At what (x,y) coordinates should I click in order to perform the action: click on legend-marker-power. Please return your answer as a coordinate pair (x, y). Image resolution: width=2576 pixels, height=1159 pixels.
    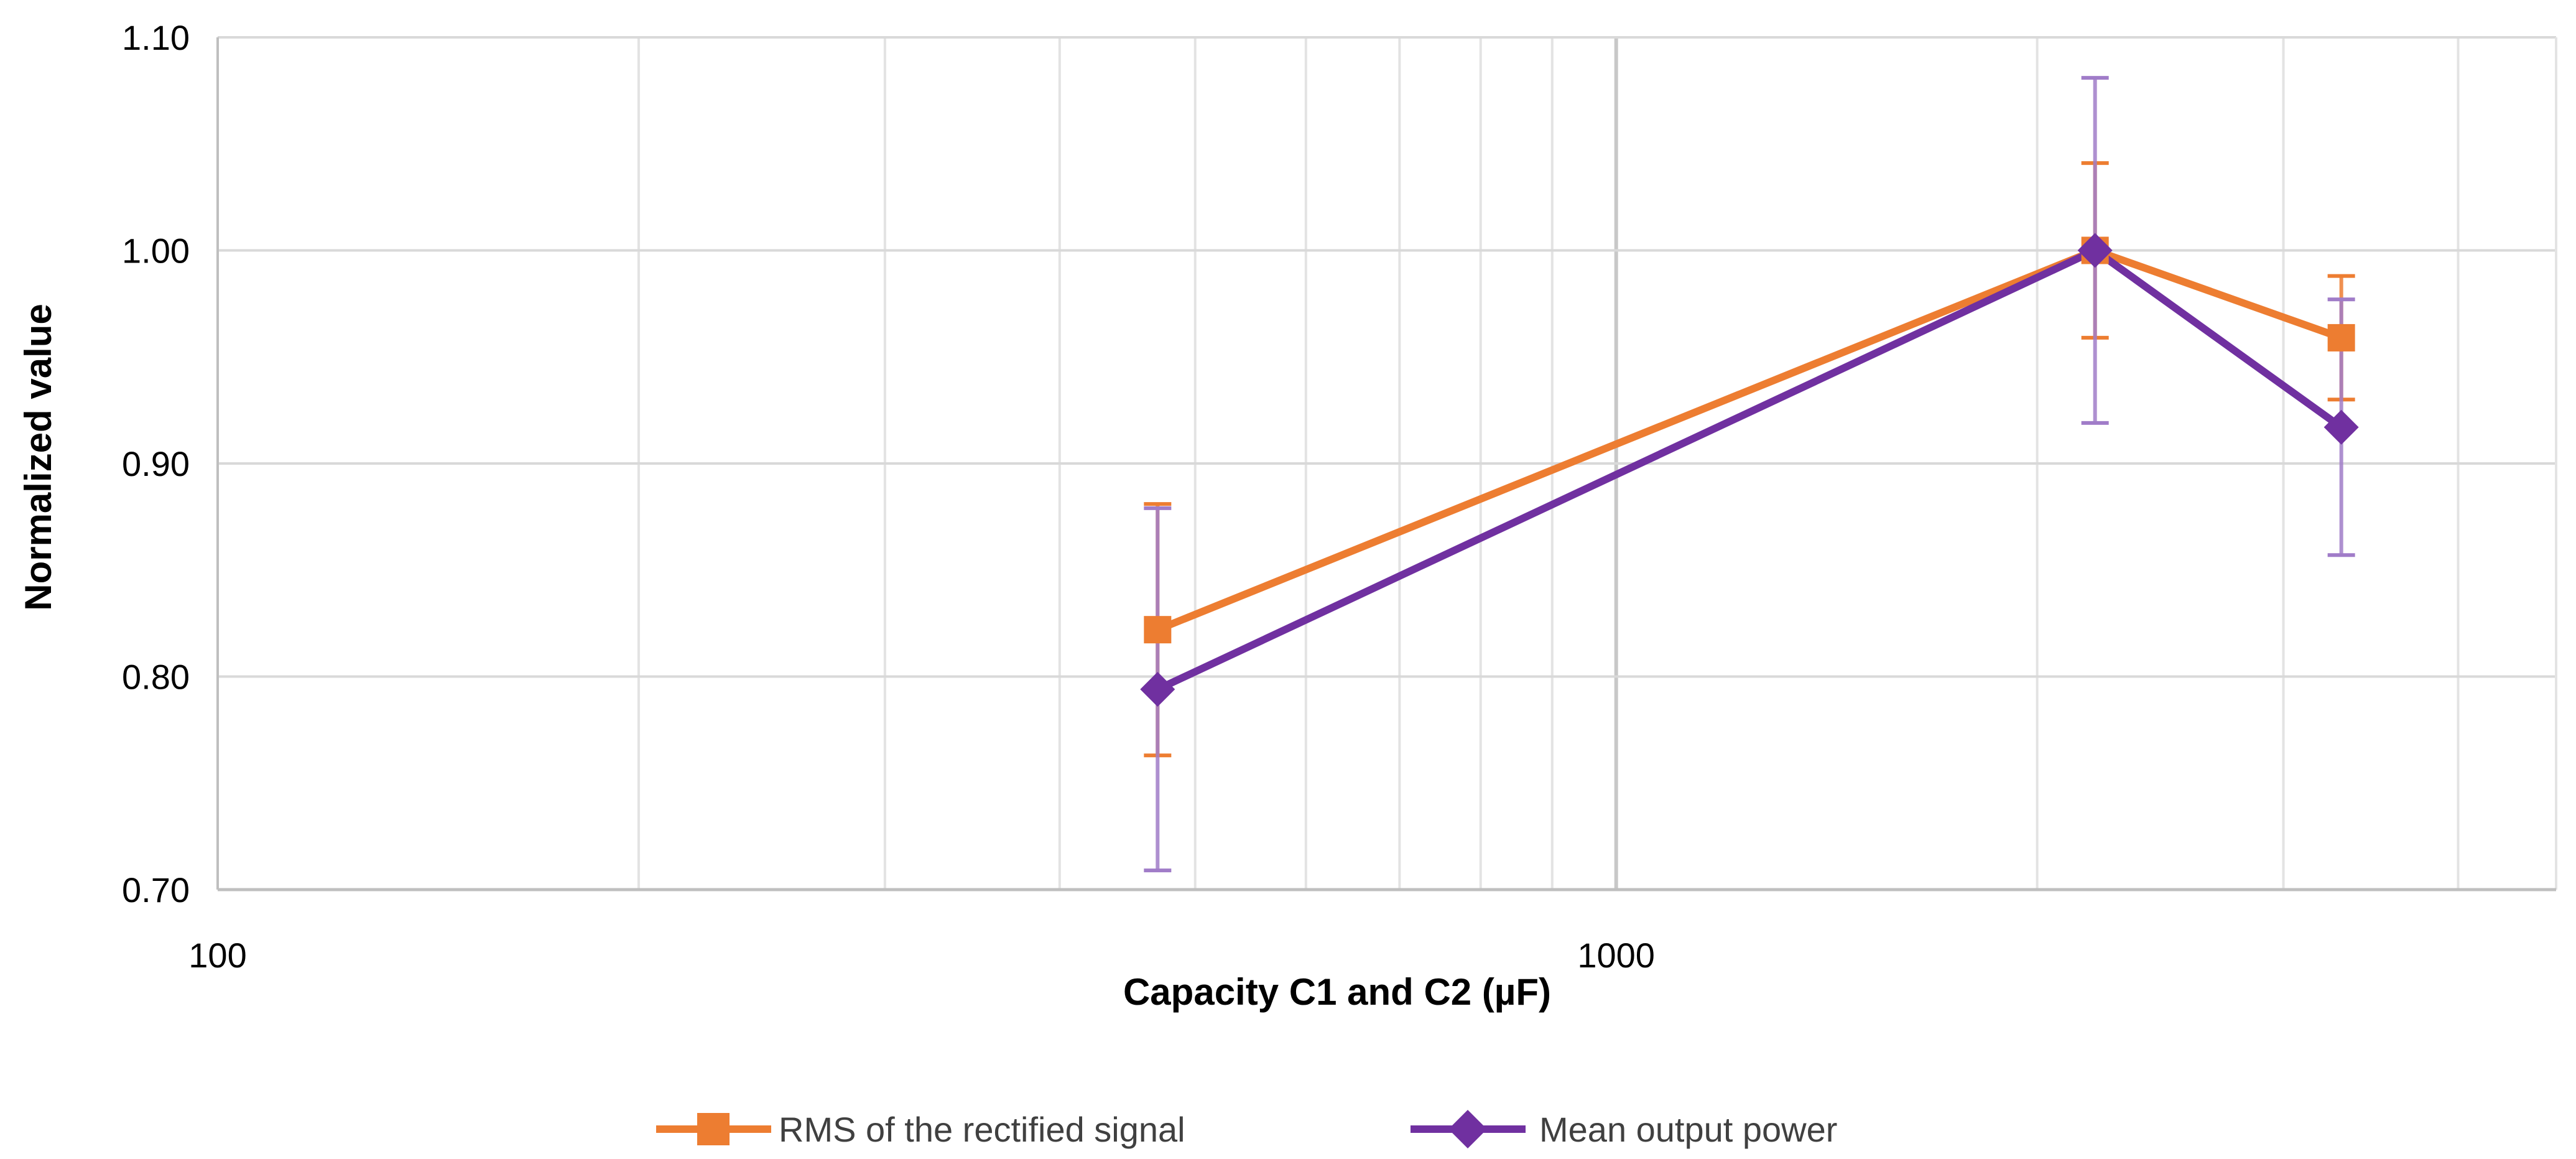
    Looking at the image, I should click on (1467, 1129).